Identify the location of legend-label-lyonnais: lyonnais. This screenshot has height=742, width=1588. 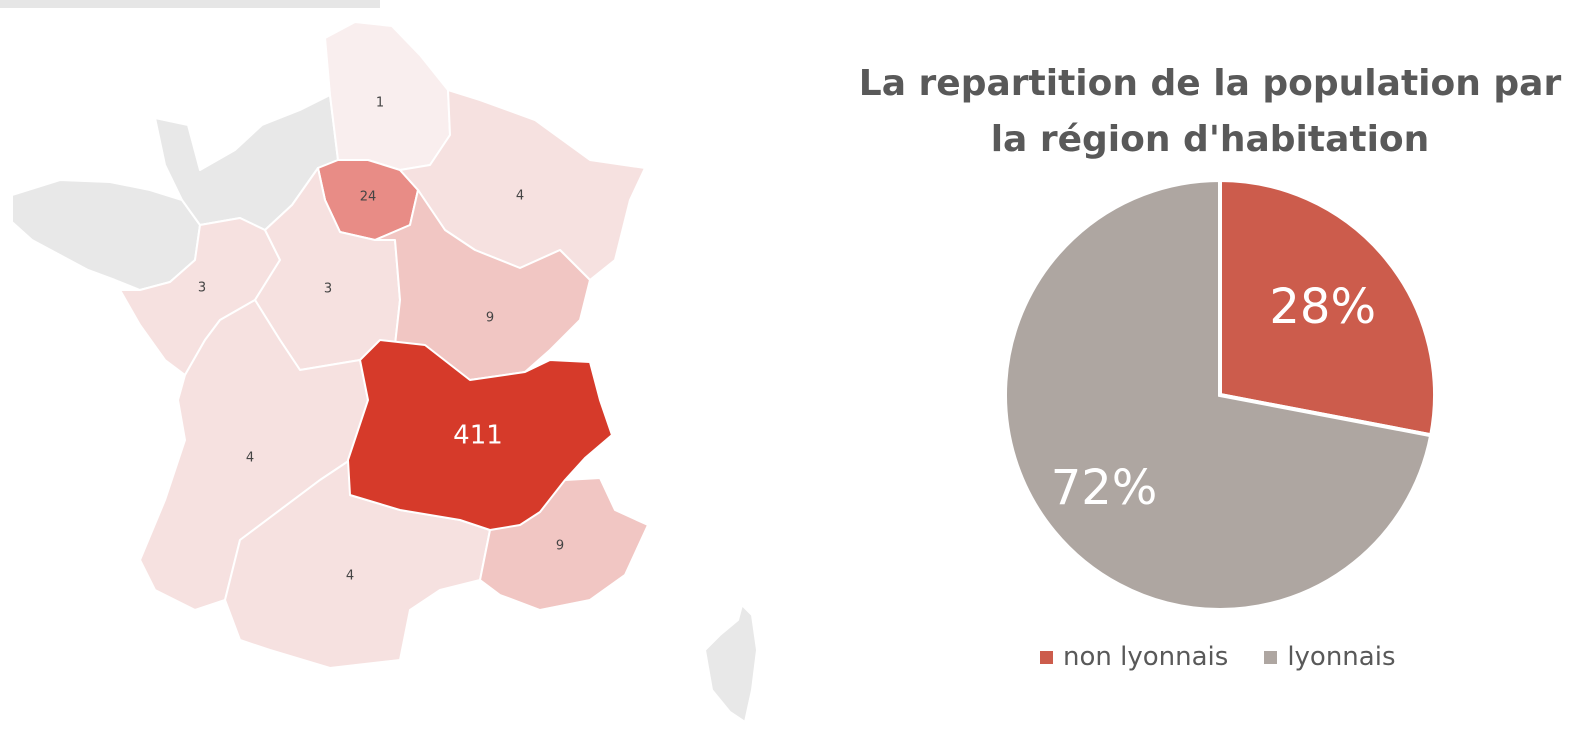
(1341, 657).